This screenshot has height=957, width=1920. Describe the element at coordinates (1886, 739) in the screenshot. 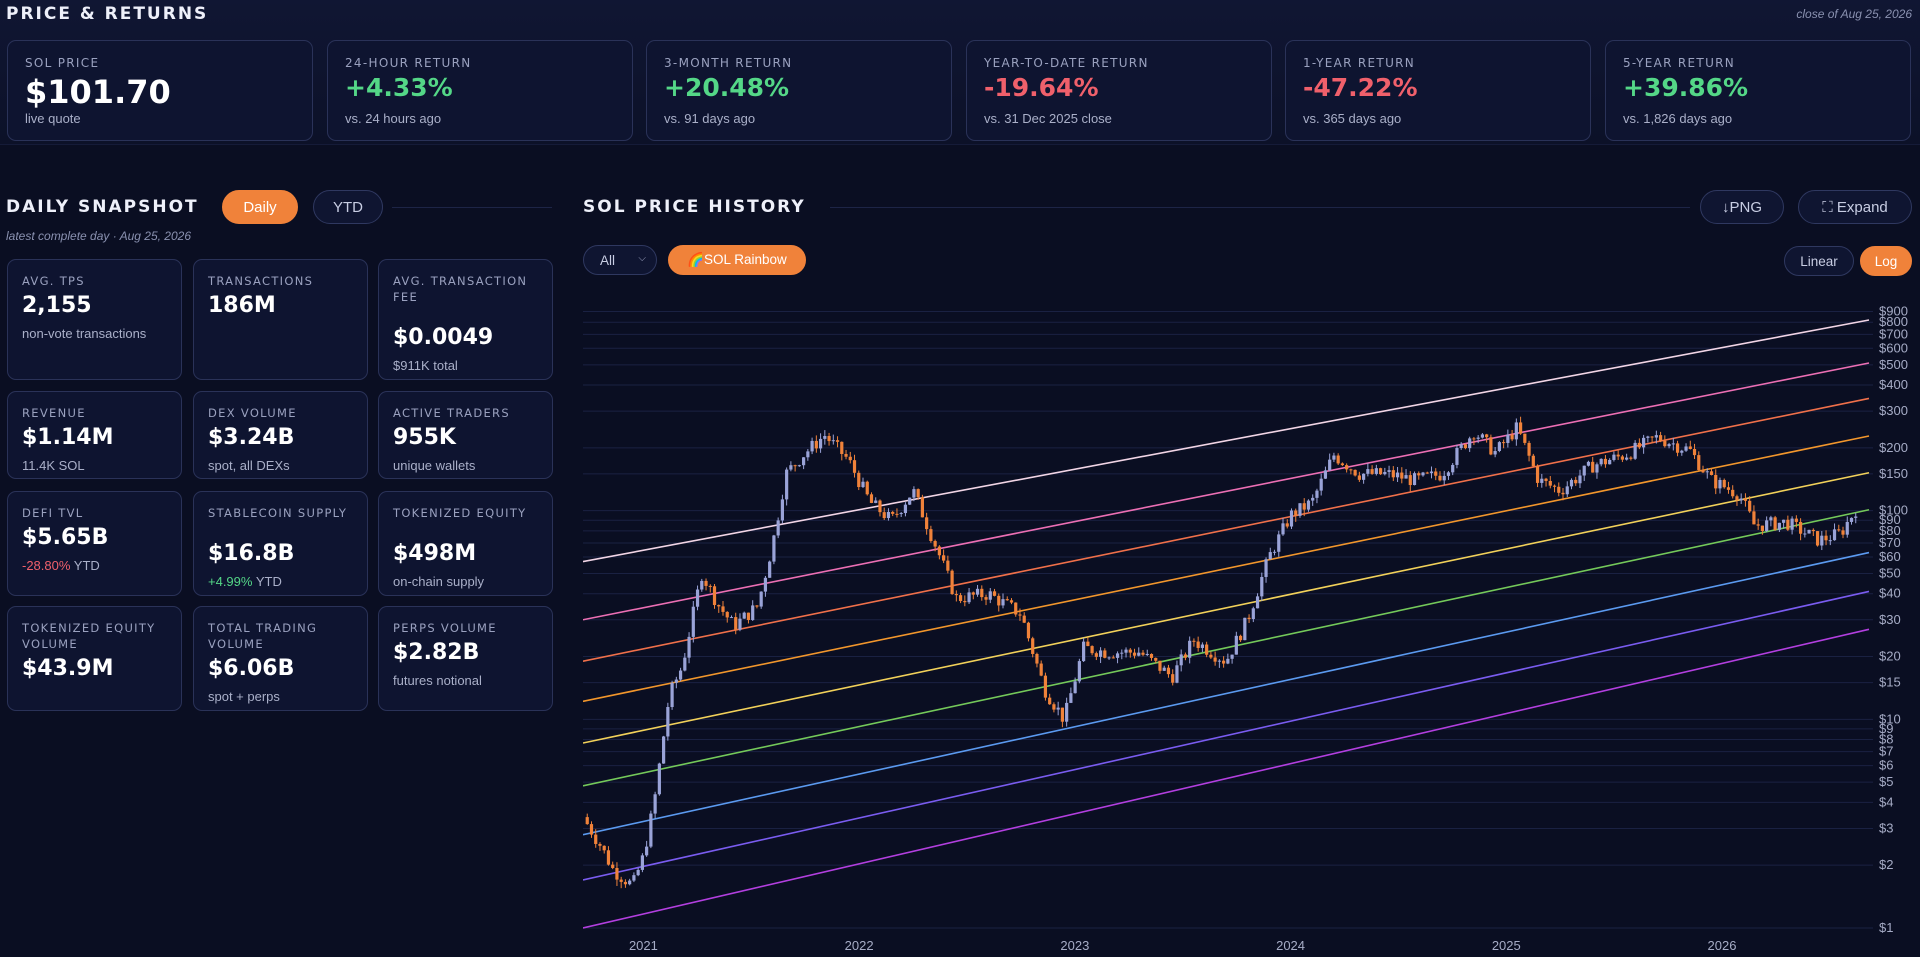

I see `y-tick-label: $8` at that location.